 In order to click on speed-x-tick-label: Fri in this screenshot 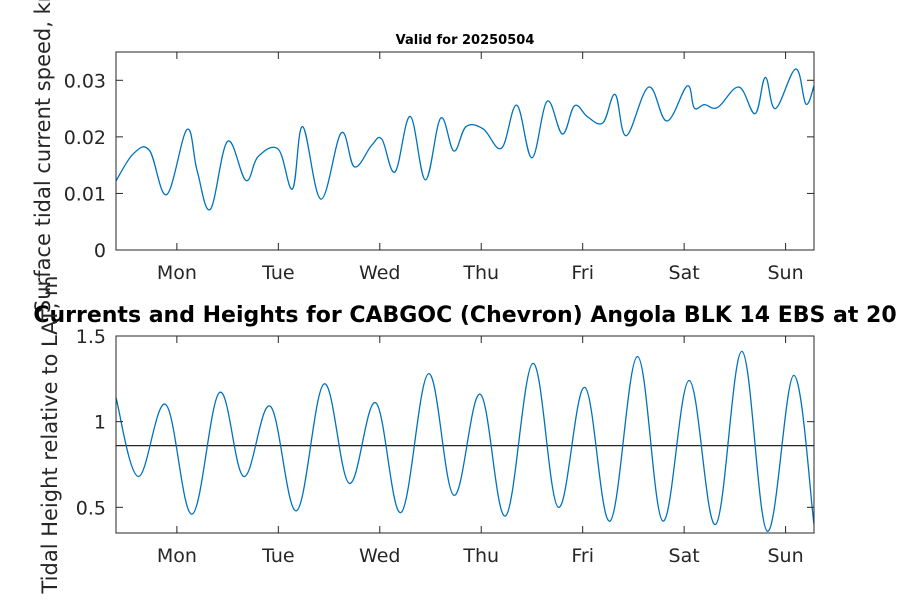, I will do `click(582, 273)`.